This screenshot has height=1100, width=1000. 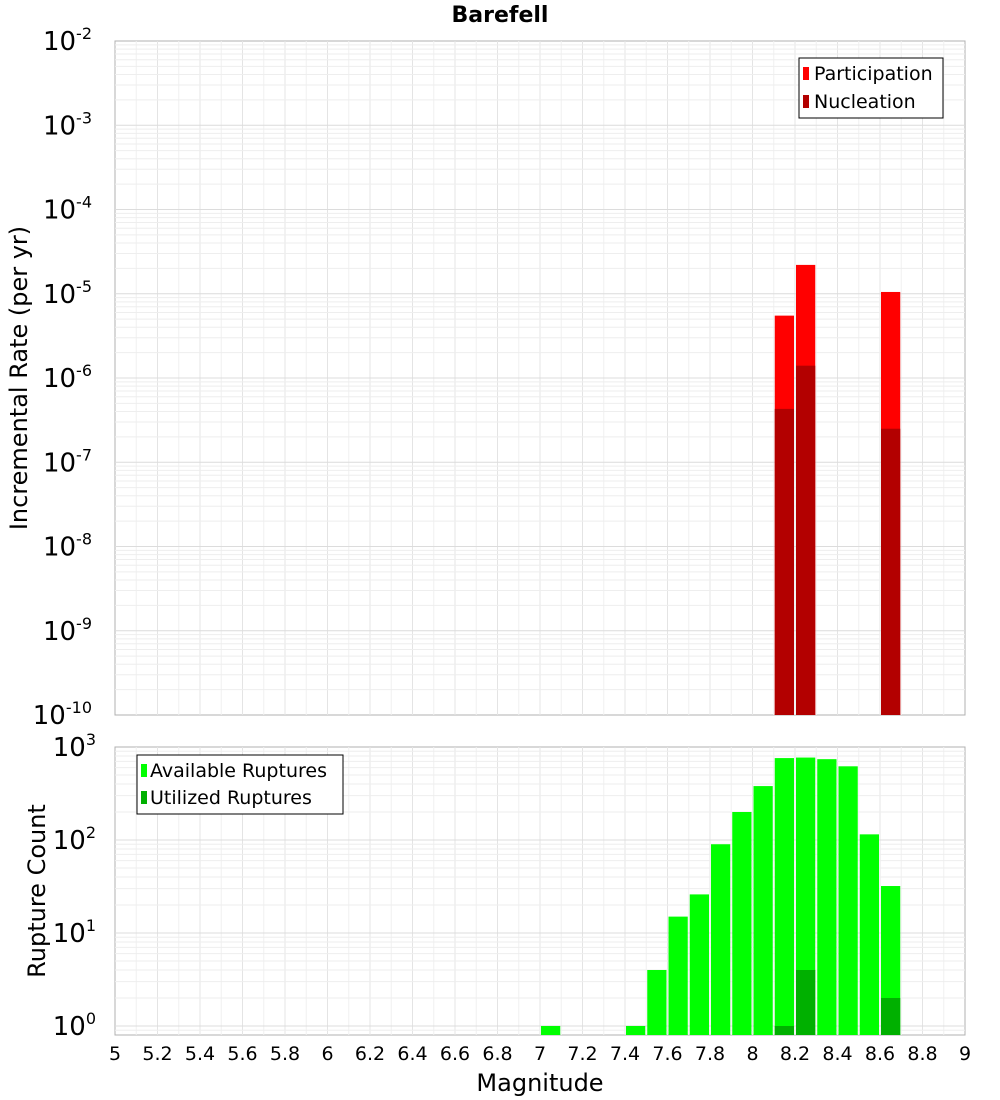 What do you see at coordinates (67, 124) in the screenshot?
I see `rate-y-tick-label: 10⁻³` at bounding box center [67, 124].